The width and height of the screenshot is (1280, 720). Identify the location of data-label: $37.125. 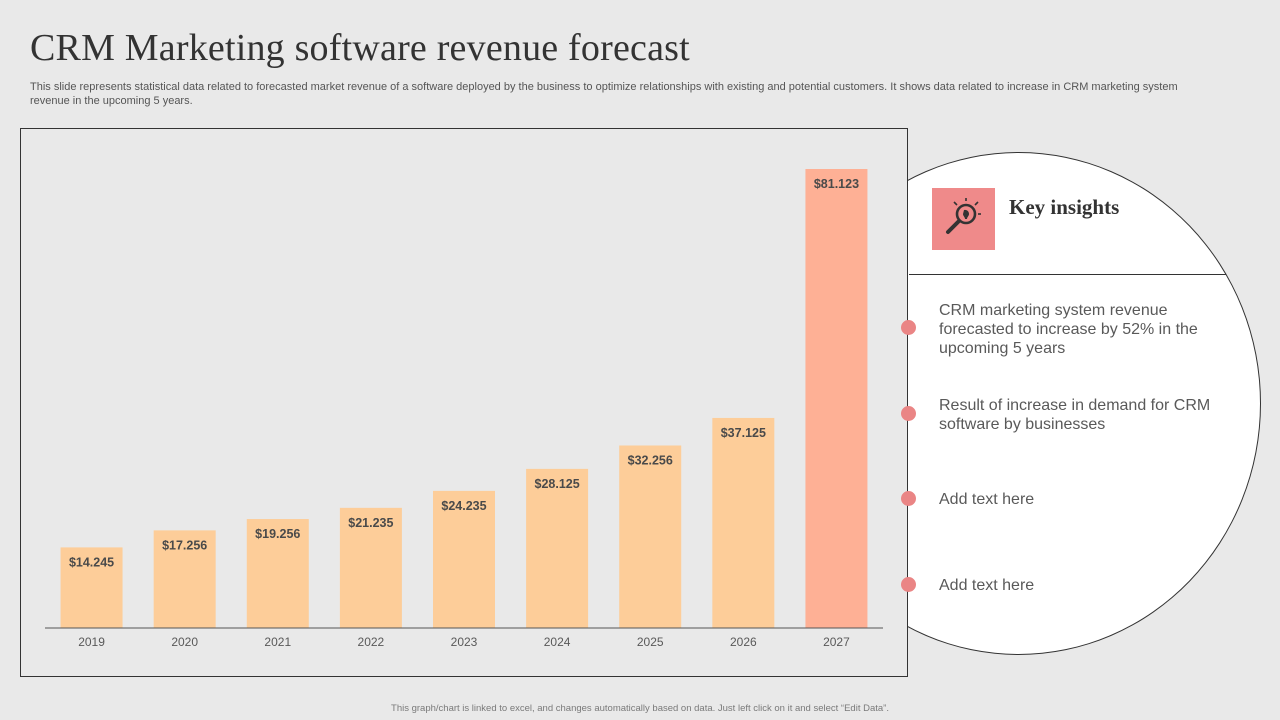
(743, 433).